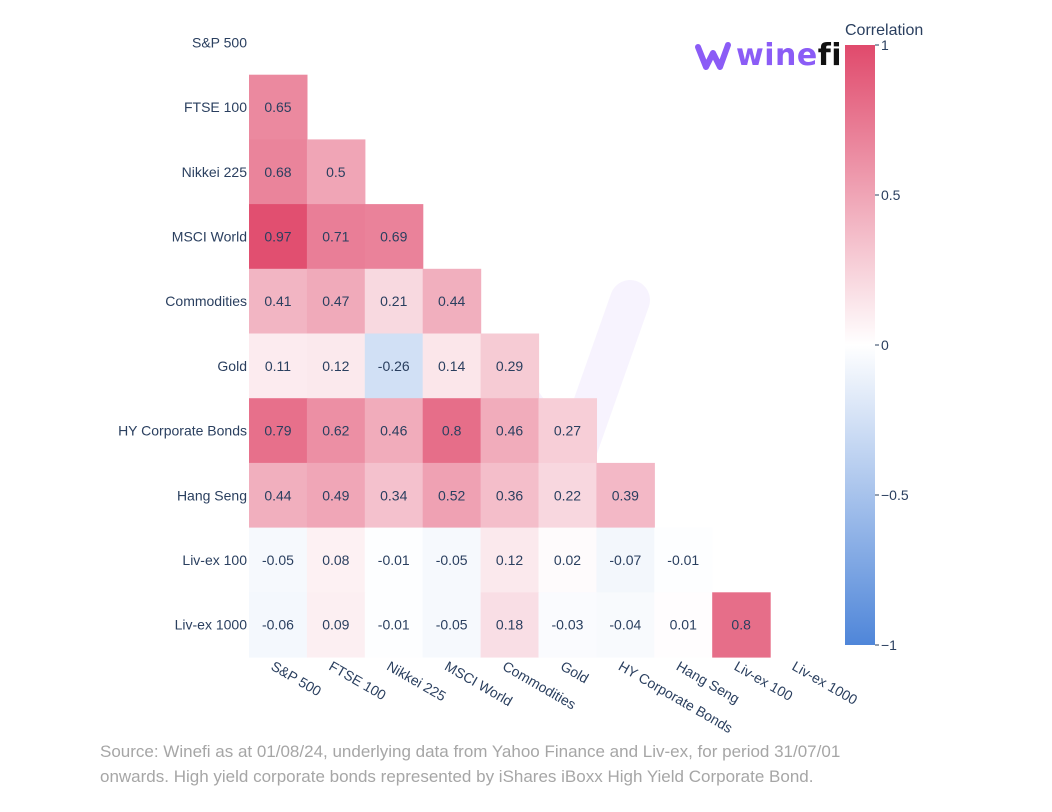 The width and height of the screenshot is (1052, 812). Describe the element at coordinates (885, 345) in the screenshot. I see `colorbar-tick-label: 0` at that location.